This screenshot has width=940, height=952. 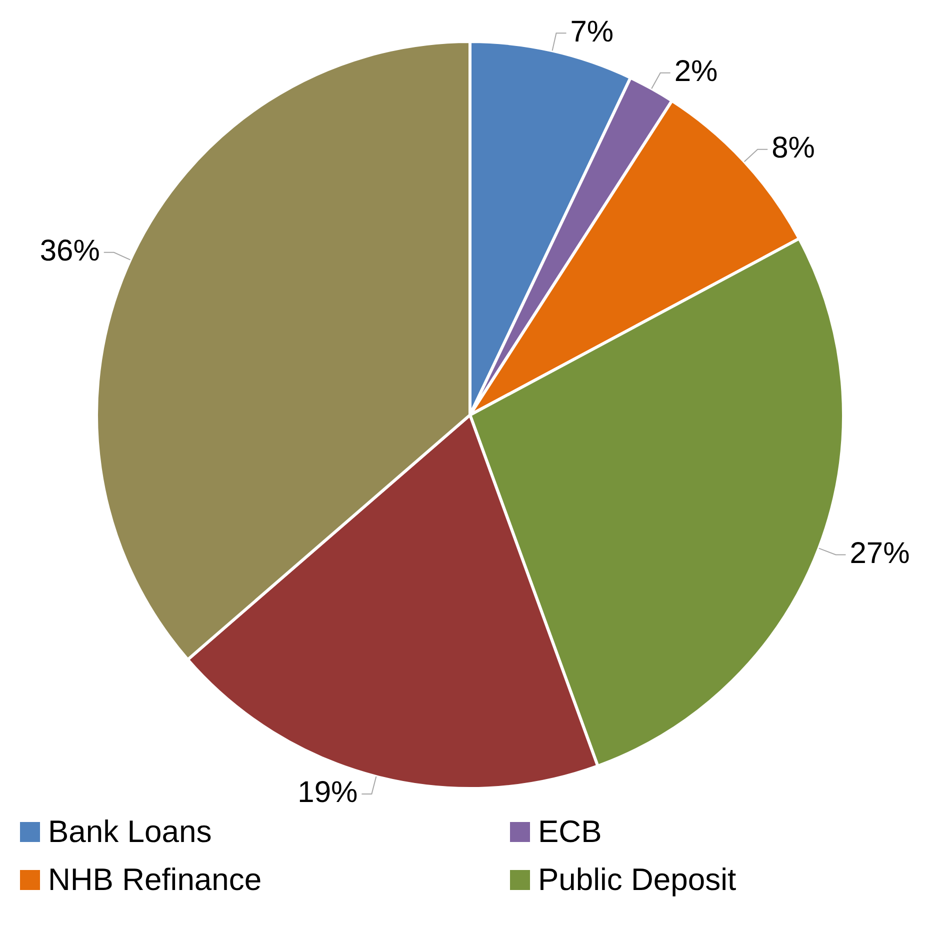 I want to click on data-label: 8%, so click(x=793, y=148).